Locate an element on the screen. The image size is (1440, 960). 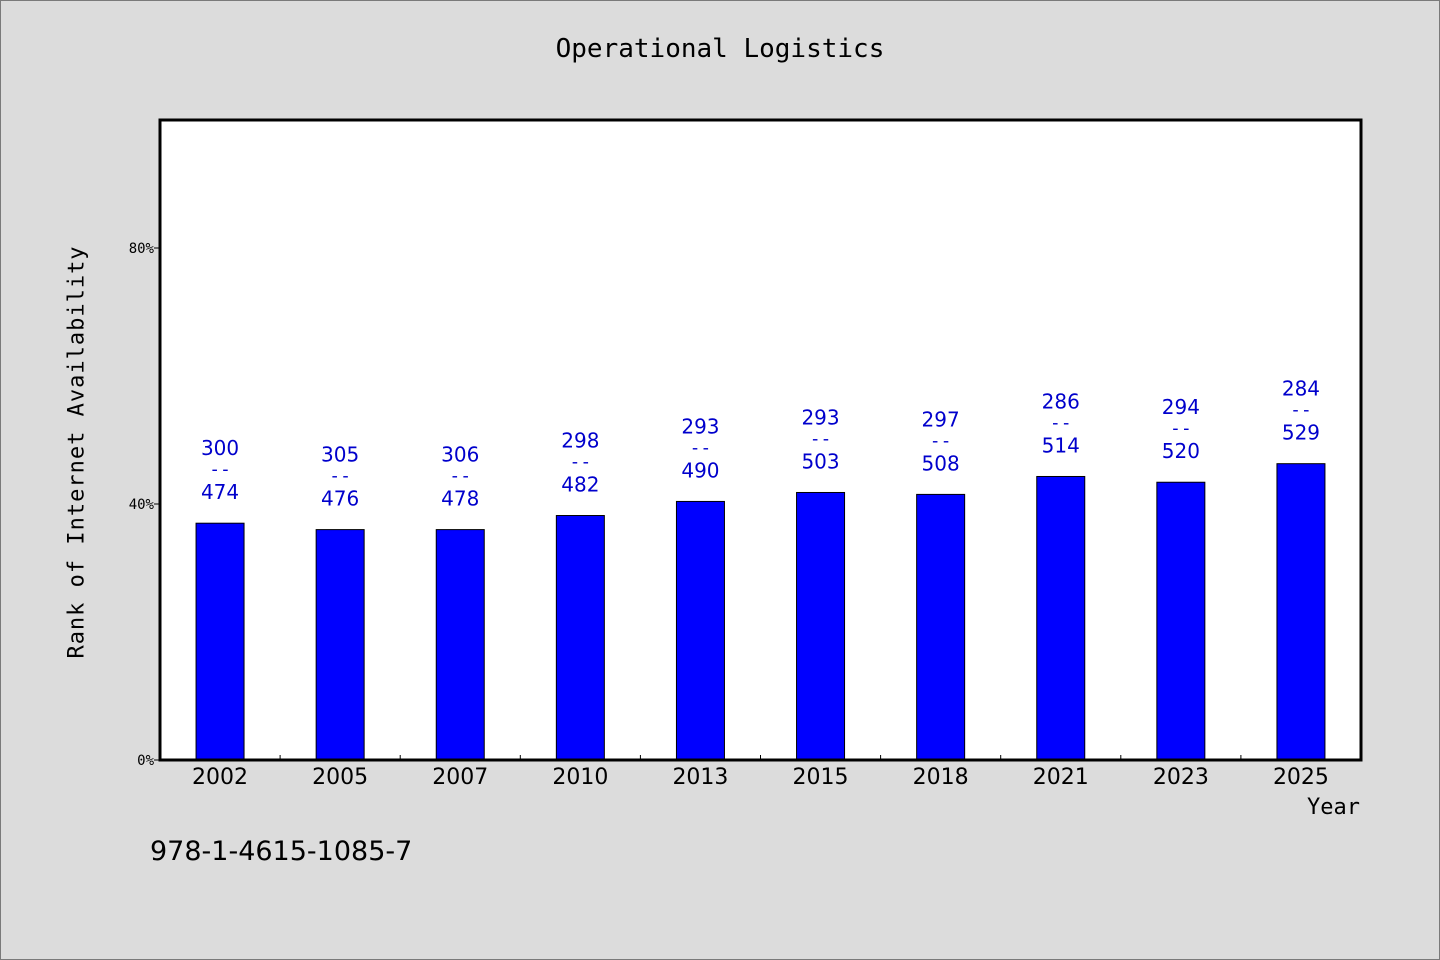
data-label-top: 300 is located at coordinates (220, 448).